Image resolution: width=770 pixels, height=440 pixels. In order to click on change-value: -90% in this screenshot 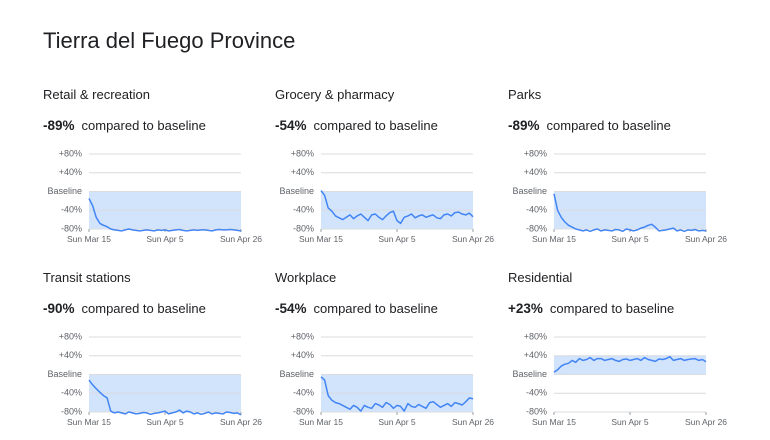, I will do `click(59, 308)`.